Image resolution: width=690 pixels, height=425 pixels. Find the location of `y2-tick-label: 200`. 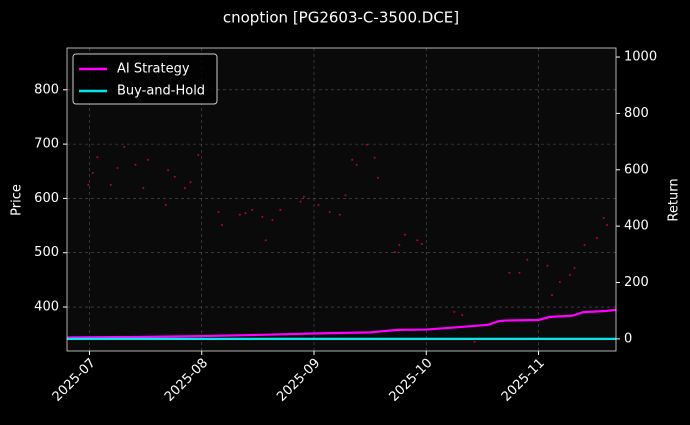

y2-tick-label: 200 is located at coordinates (636, 282).